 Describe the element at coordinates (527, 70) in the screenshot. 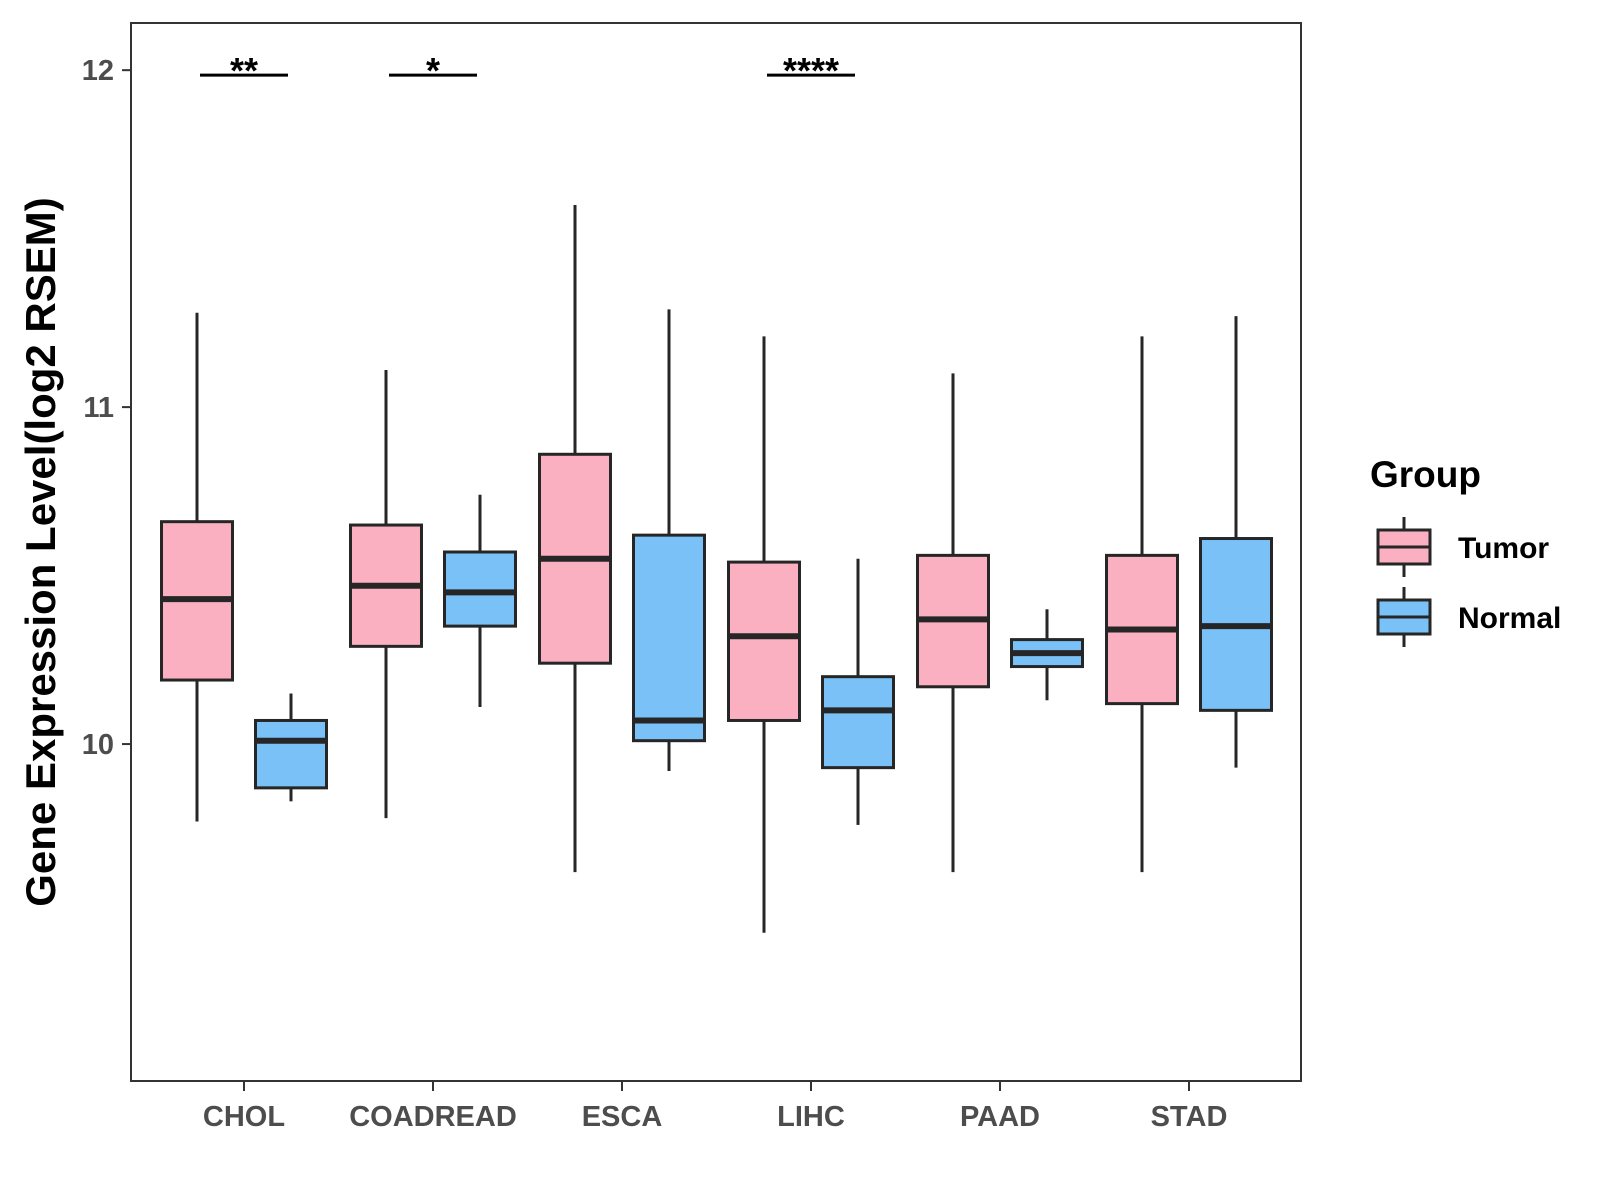

I see `significance-layer: ** * ****` at that location.